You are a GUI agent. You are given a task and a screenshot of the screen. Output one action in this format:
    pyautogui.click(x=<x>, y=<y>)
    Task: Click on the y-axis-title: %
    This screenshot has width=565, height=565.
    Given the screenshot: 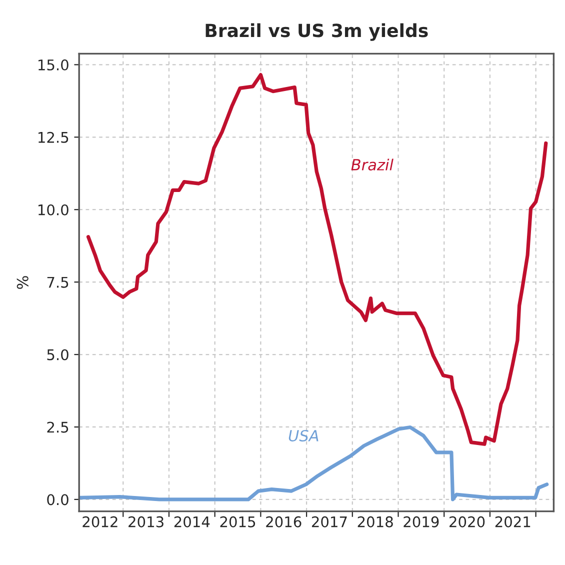 What is the action you would take?
    pyautogui.click(x=22, y=282)
    